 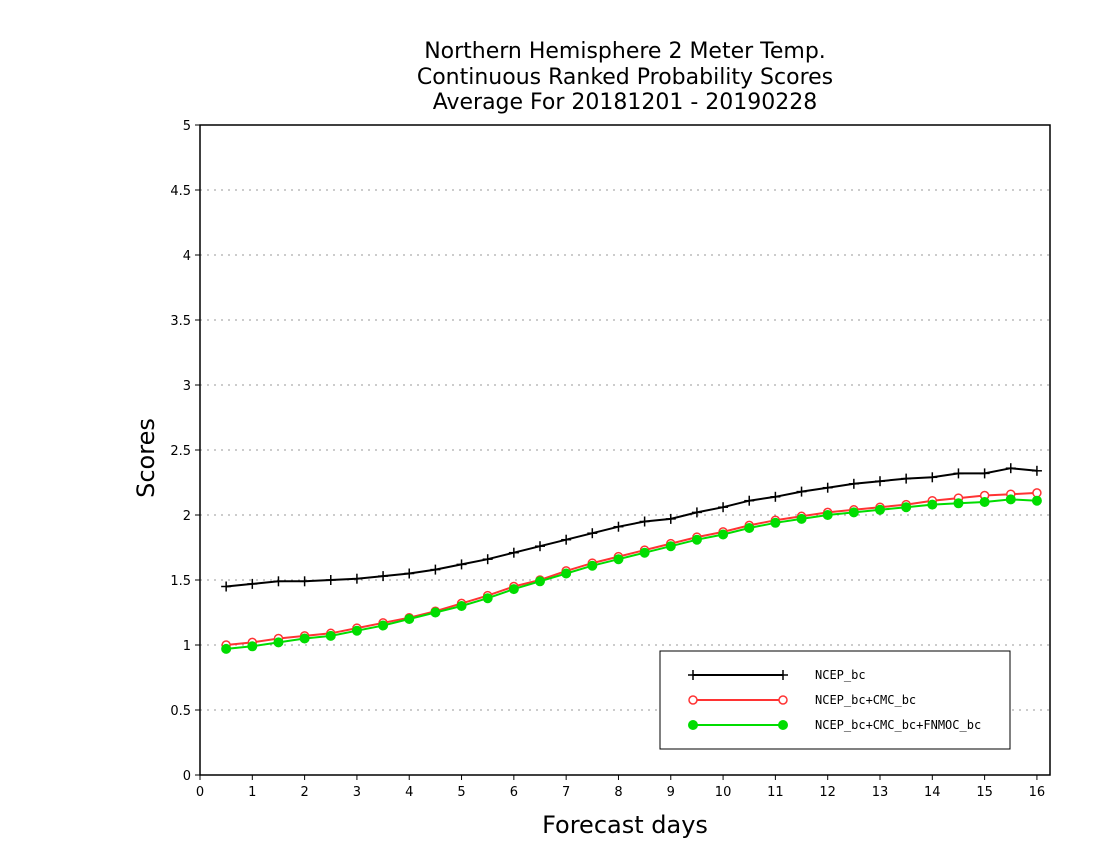 I want to click on x-tick-label: 13, so click(x=880, y=792).